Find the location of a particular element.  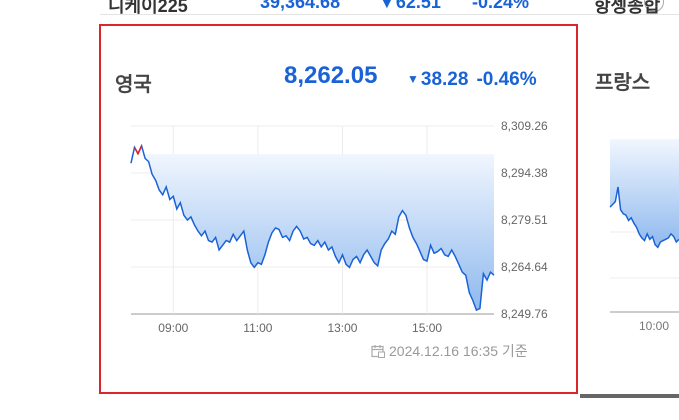

down-arrow-icon: ▼ is located at coordinates (413, 79).